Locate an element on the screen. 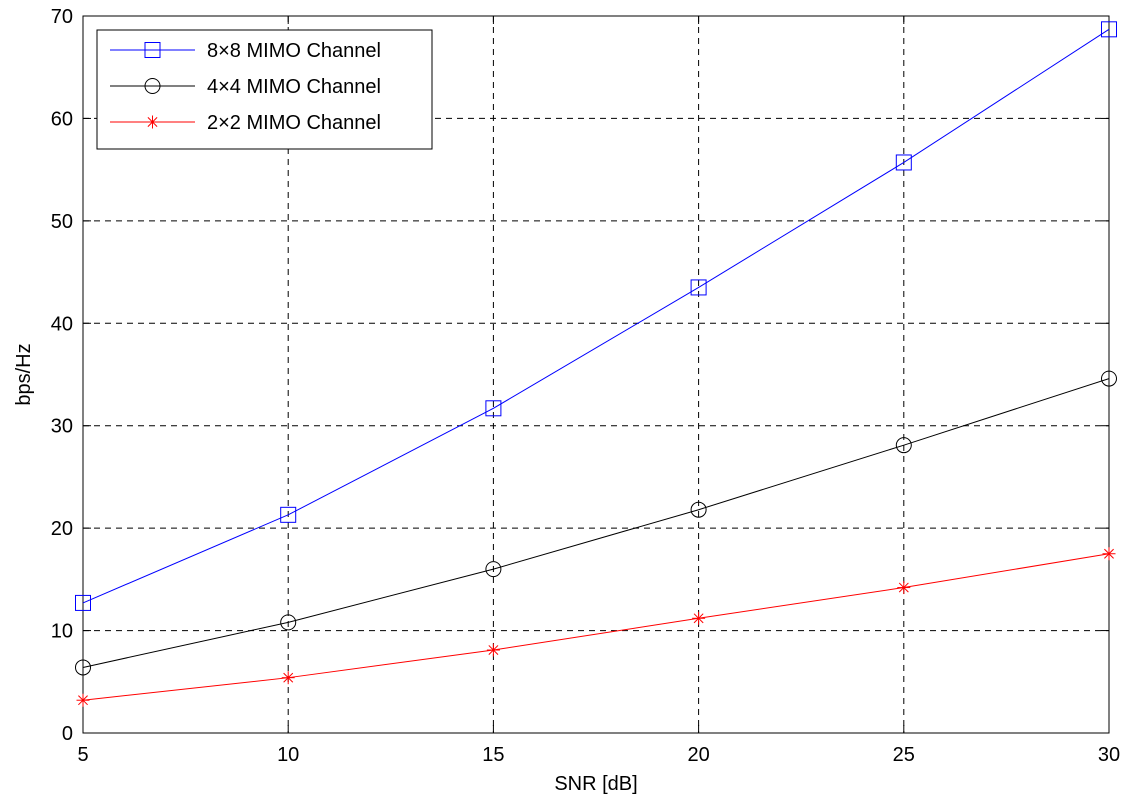 This screenshot has height=803, width=1134. y-tick-label: 60 is located at coordinates (62, 119).